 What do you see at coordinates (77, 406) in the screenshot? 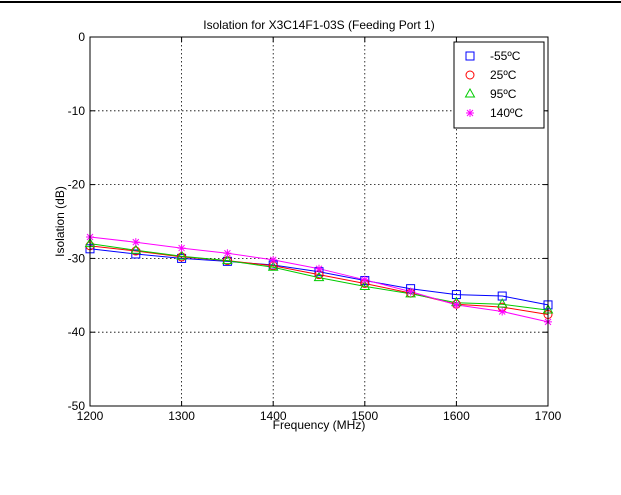
I see `y-tick-label: -50` at bounding box center [77, 406].